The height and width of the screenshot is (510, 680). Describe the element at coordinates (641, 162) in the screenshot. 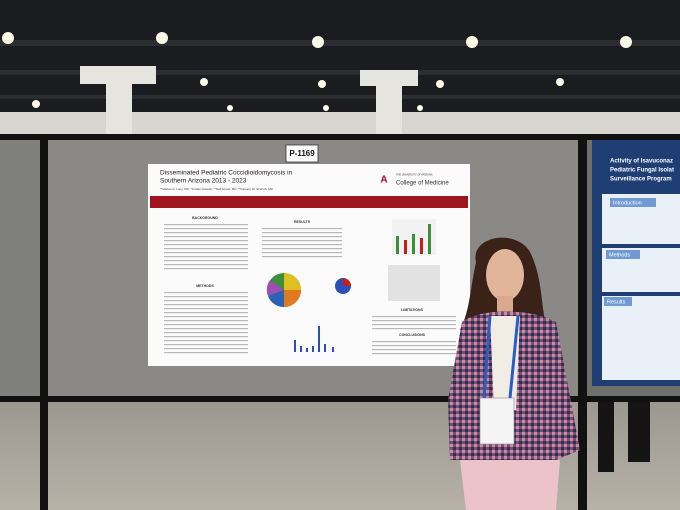

I see `side-title: Activity of Isavuconaz` at that location.